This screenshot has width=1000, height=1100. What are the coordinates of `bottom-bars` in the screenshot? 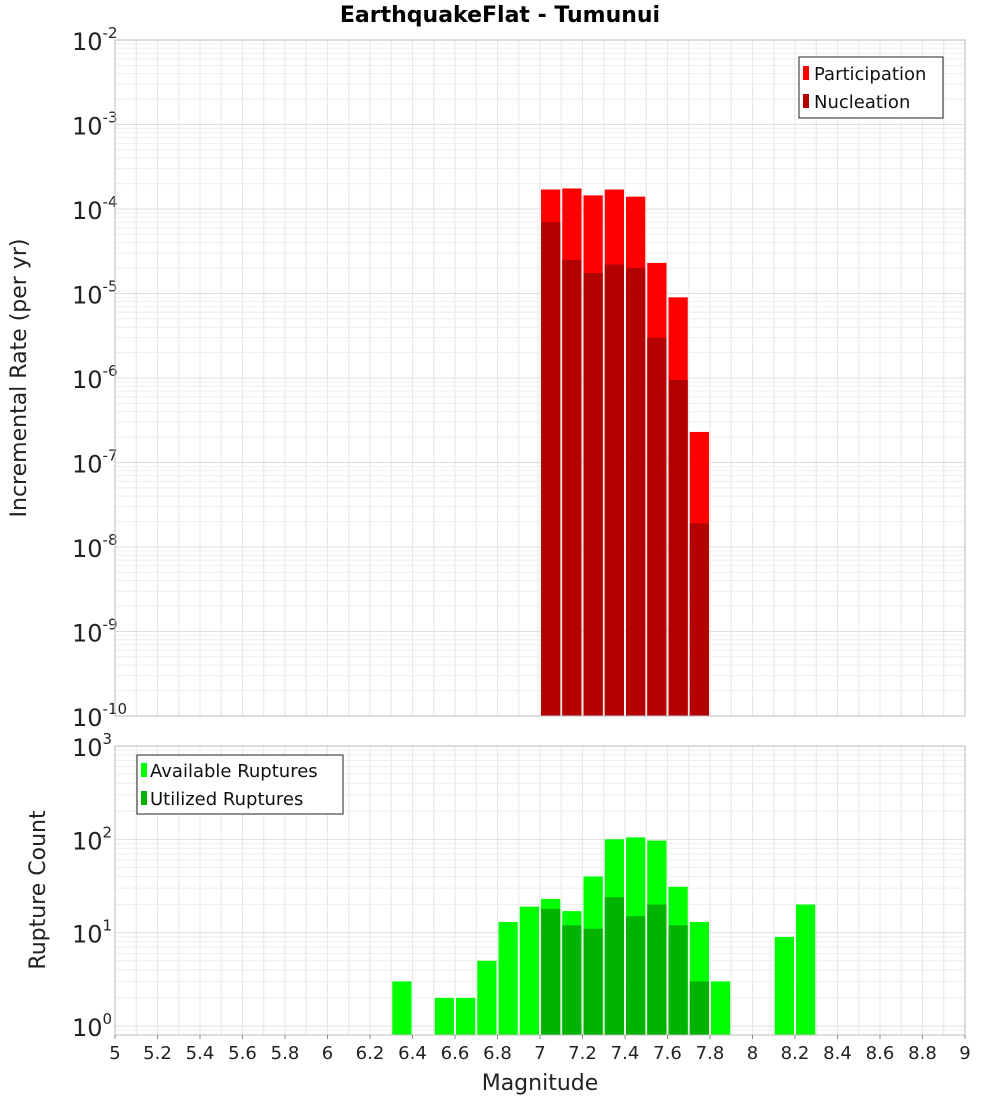 It's located at (604, 936).